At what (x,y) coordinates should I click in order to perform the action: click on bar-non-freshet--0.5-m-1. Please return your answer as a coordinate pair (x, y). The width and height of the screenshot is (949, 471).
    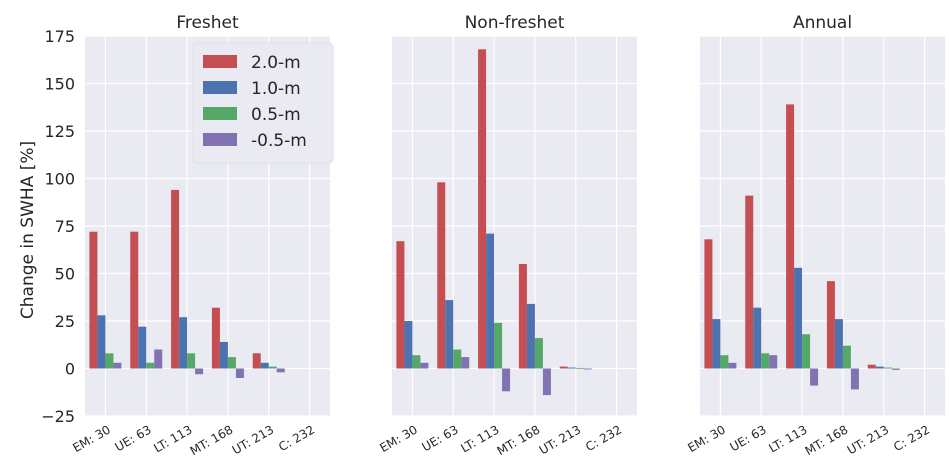
    Looking at the image, I should click on (465, 363).